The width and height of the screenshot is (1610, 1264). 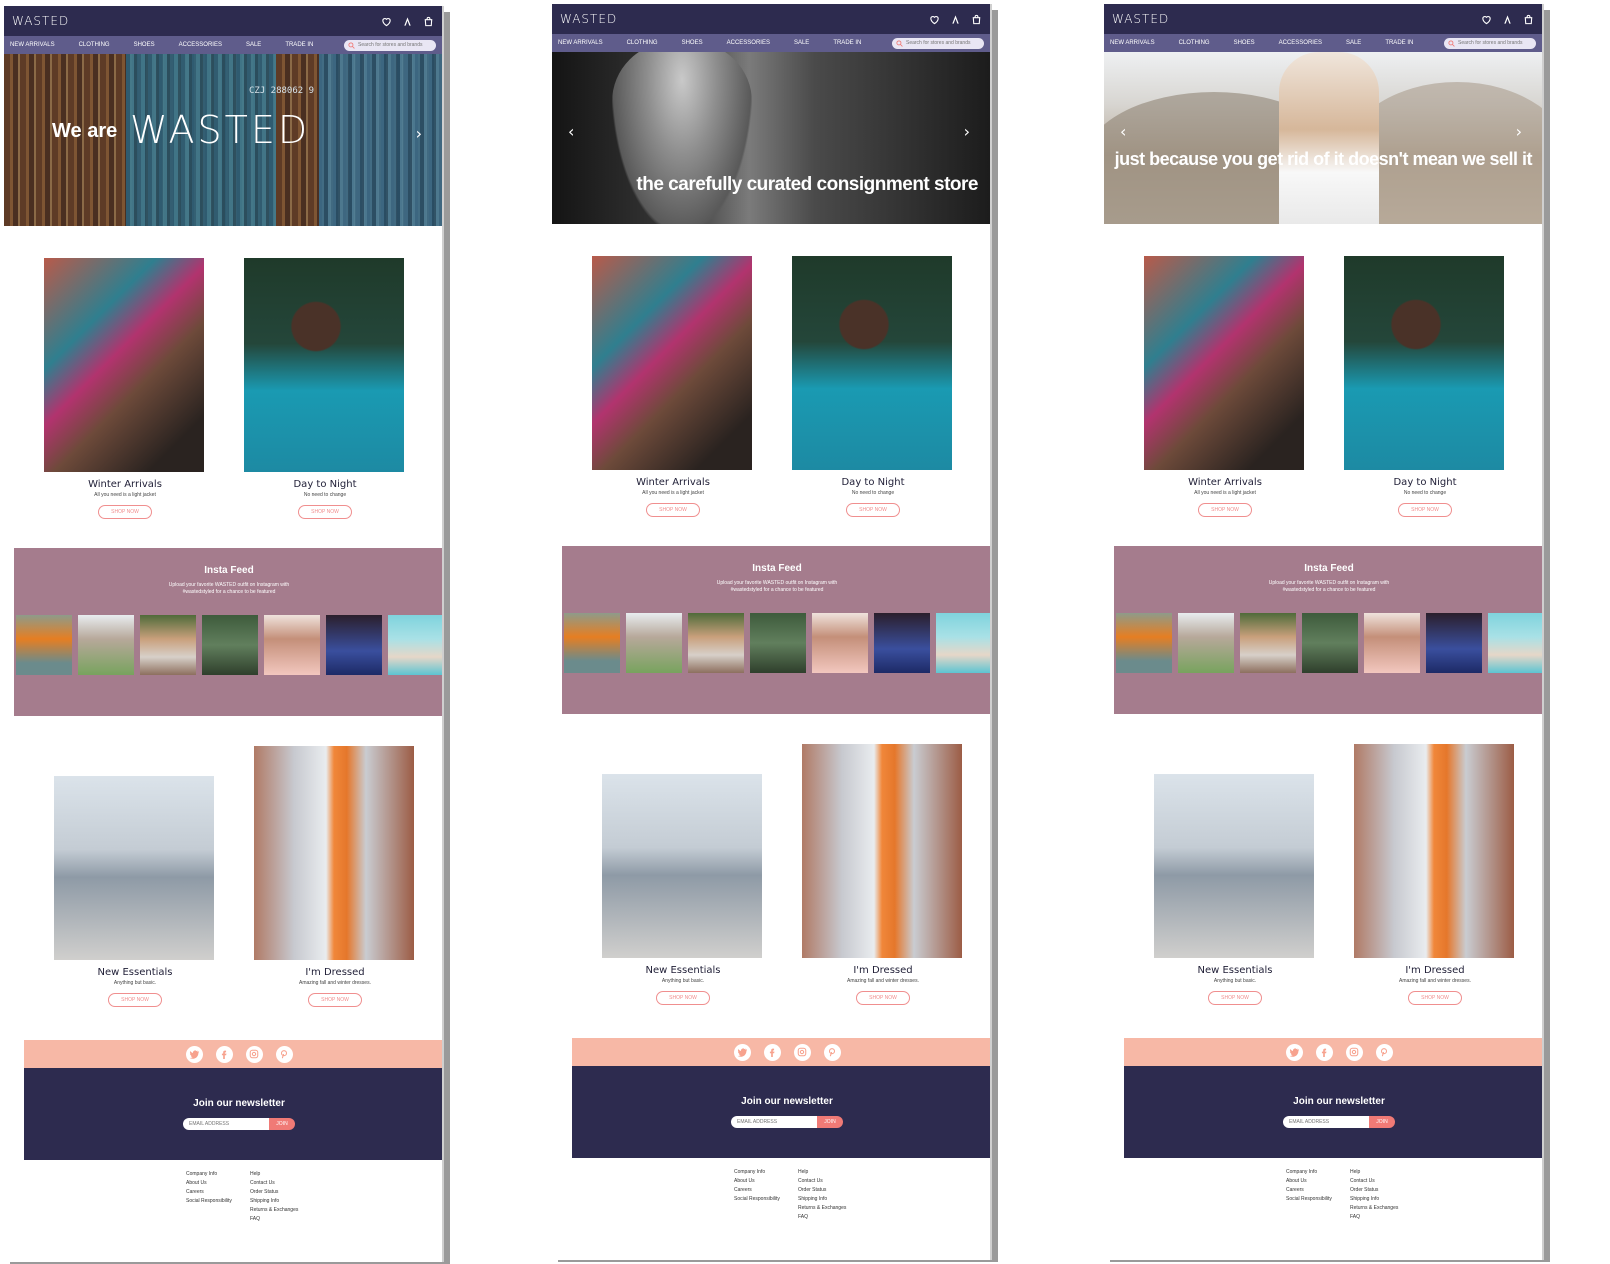 I want to click on chevron-left-icon: ‹, so click(x=1123, y=131).